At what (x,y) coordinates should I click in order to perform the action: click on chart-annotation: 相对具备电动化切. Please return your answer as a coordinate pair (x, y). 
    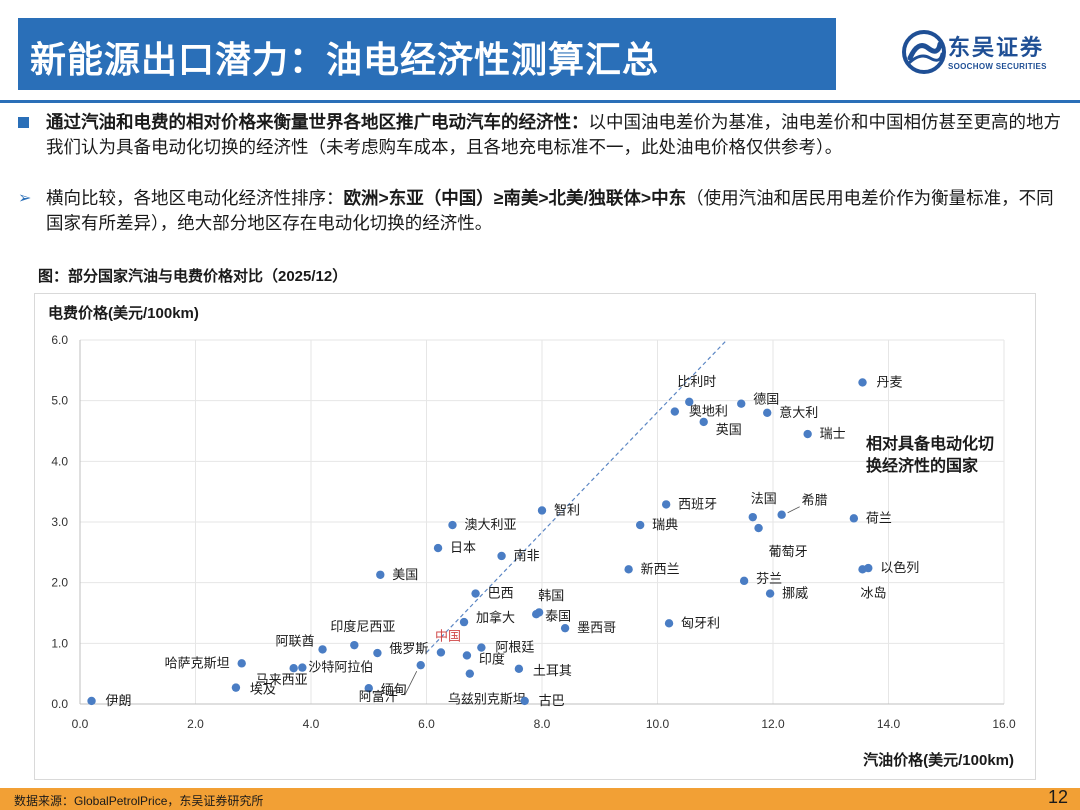
    Looking at the image, I should click on (930, 443).